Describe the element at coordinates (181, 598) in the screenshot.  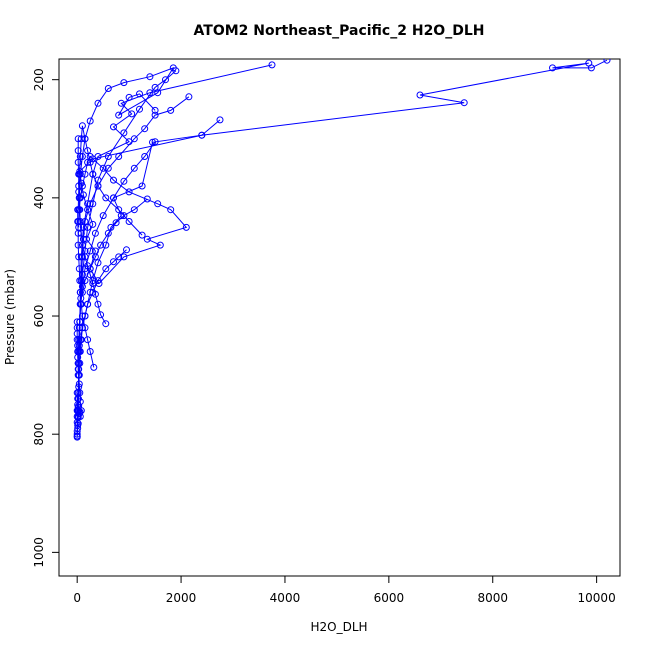
I see `x-tick-label: 2000` at that location.